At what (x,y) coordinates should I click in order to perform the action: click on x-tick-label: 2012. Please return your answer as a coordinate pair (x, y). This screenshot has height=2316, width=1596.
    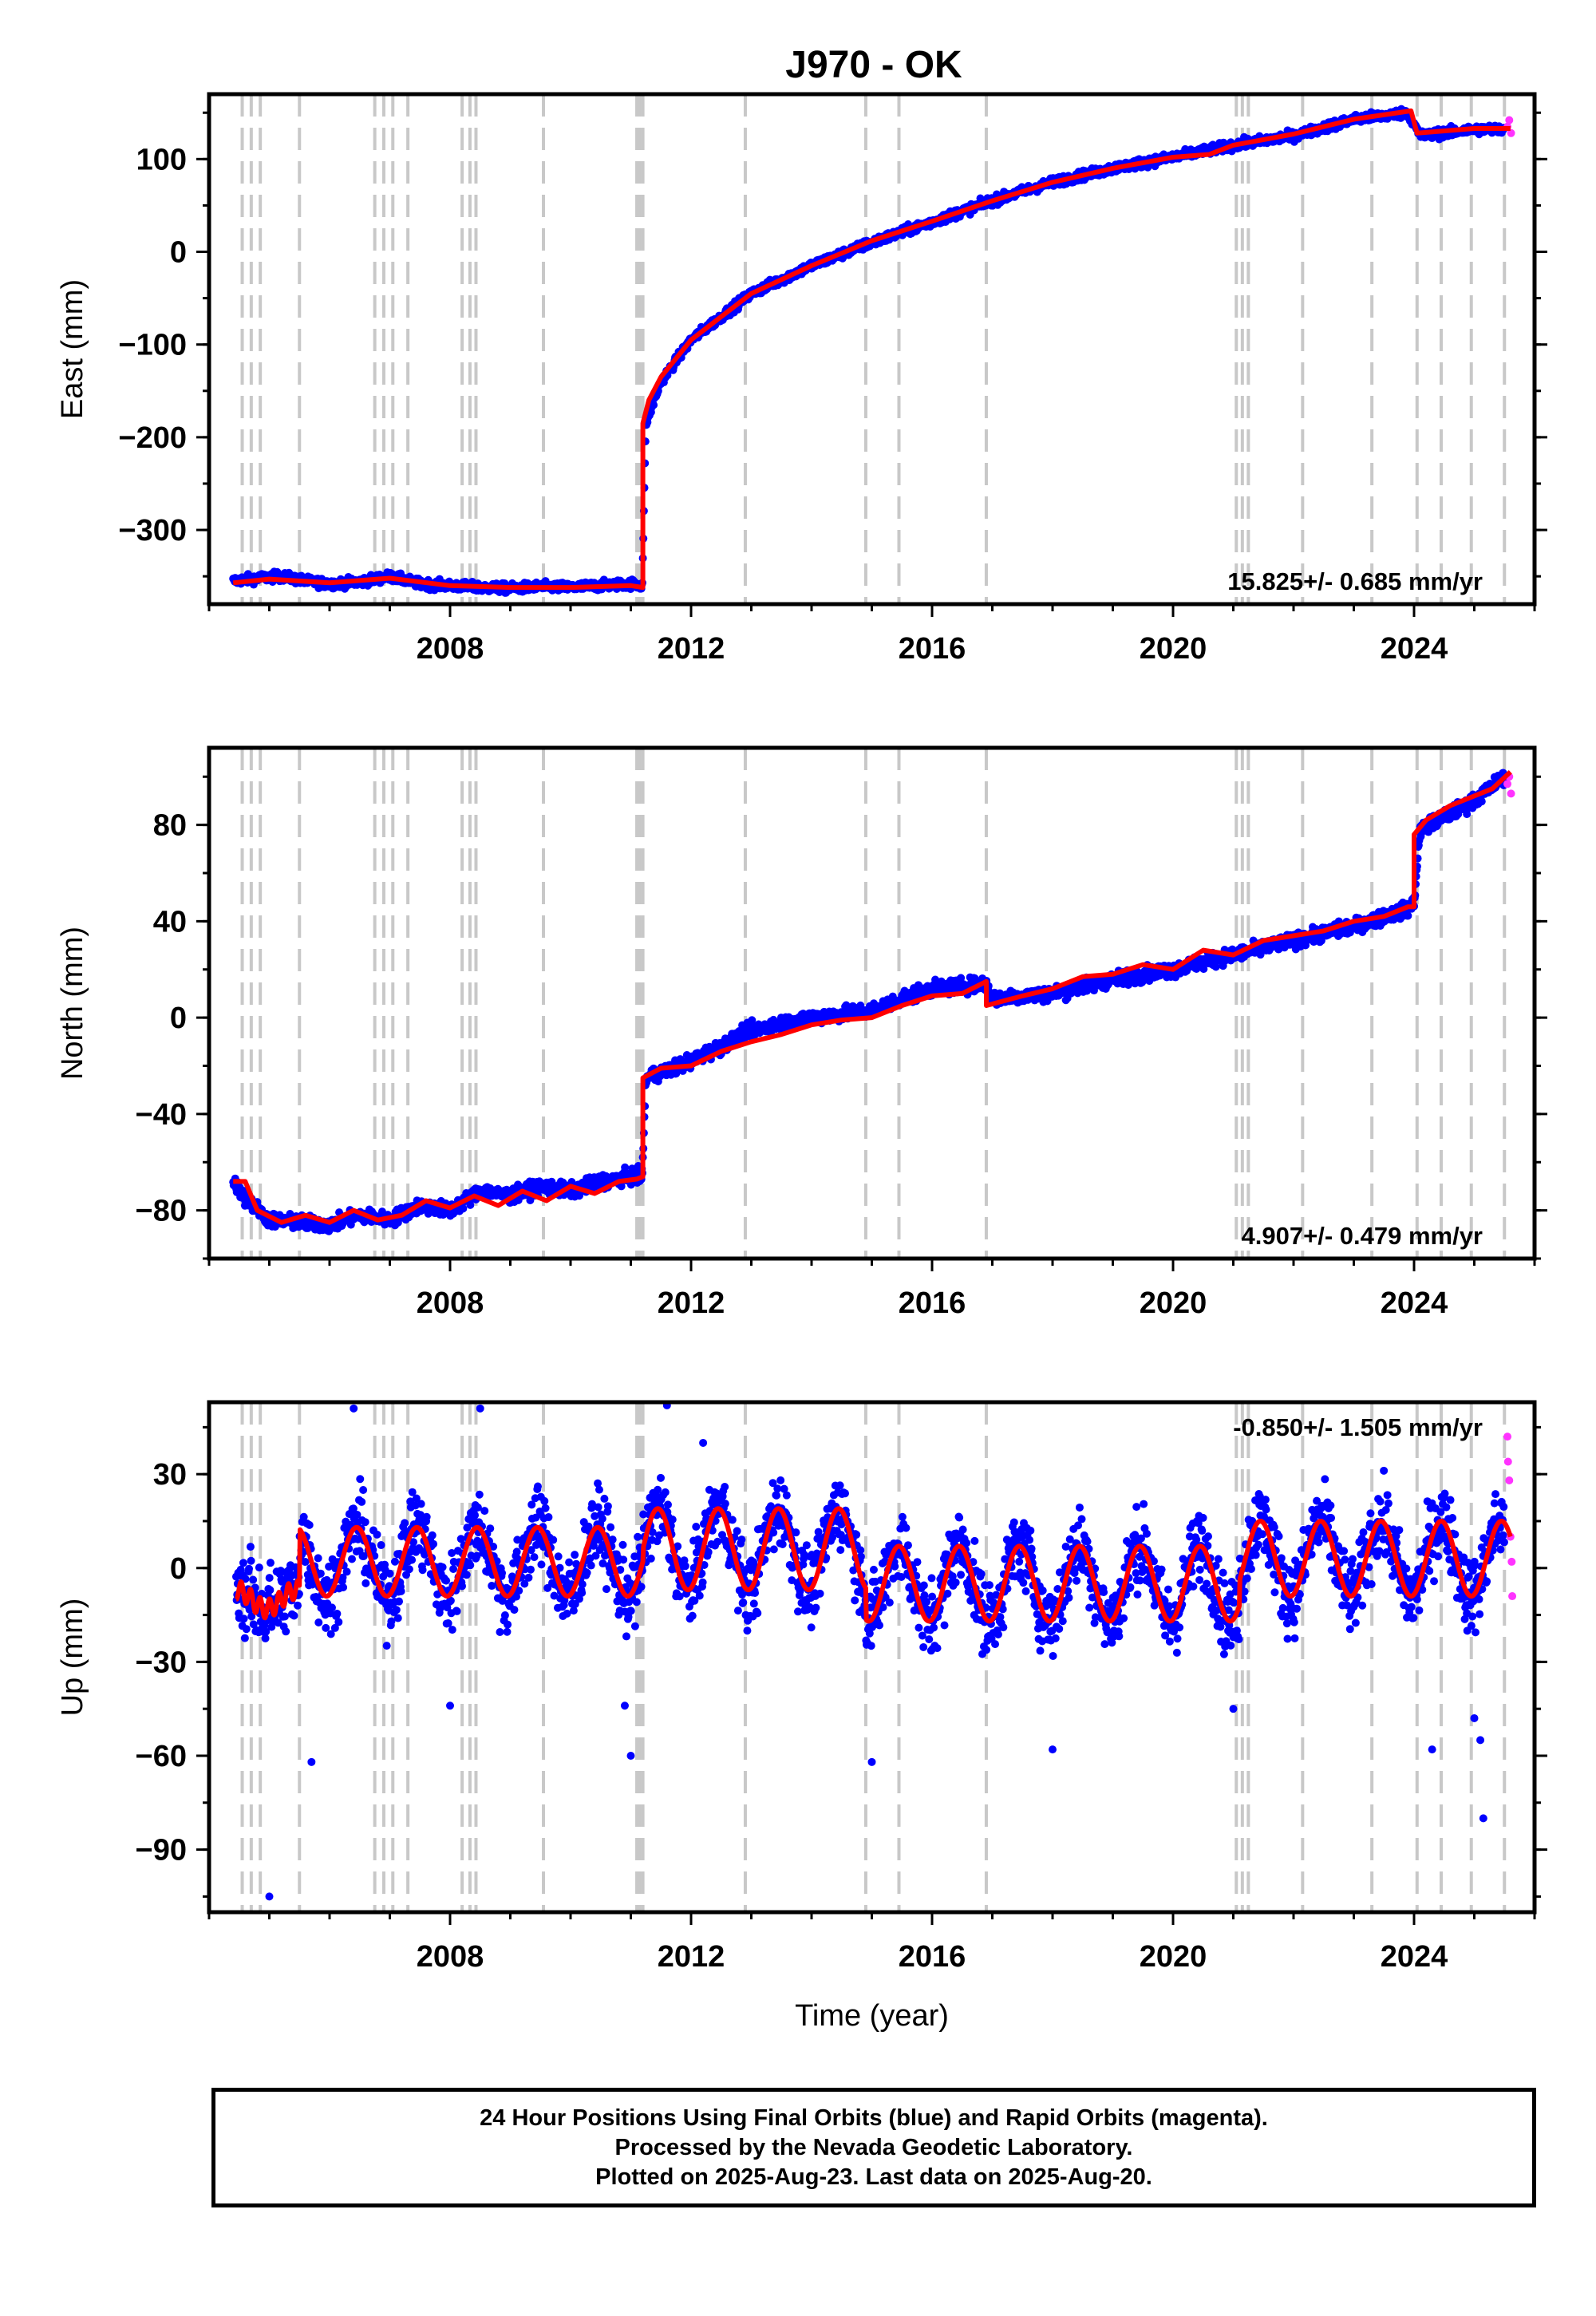
    Looking at the image, I should click on (691, 649).